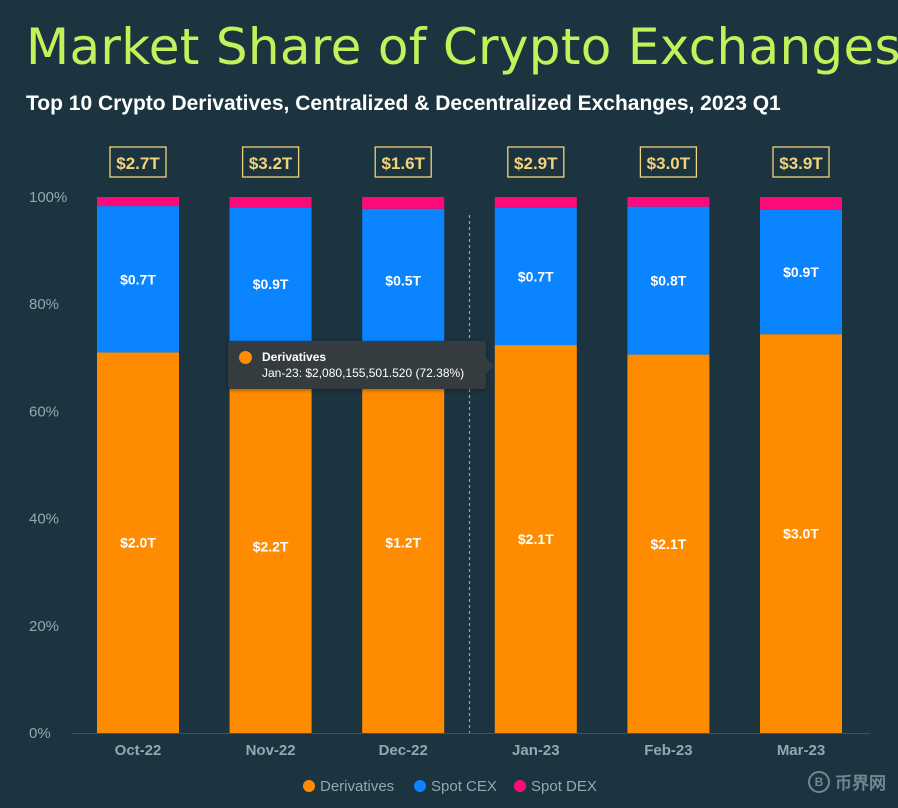 The image size is (898, 808). I want to click on y-tick-label: 100%, so click(48, 197).